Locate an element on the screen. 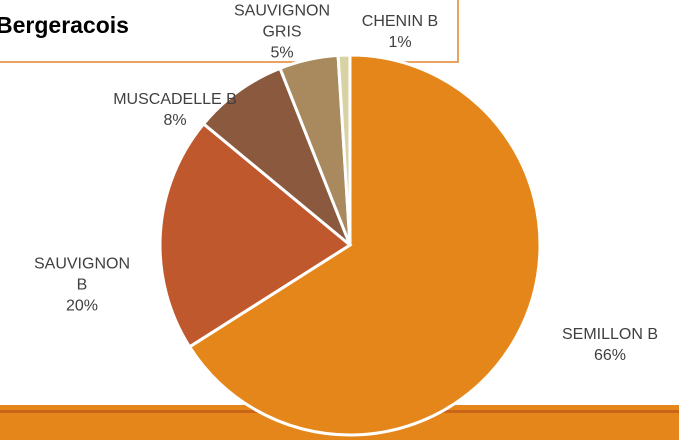 This screenshot has width=679, height=440. slice-label: SEMILLON B 66% is located at coordinates (609, 345).